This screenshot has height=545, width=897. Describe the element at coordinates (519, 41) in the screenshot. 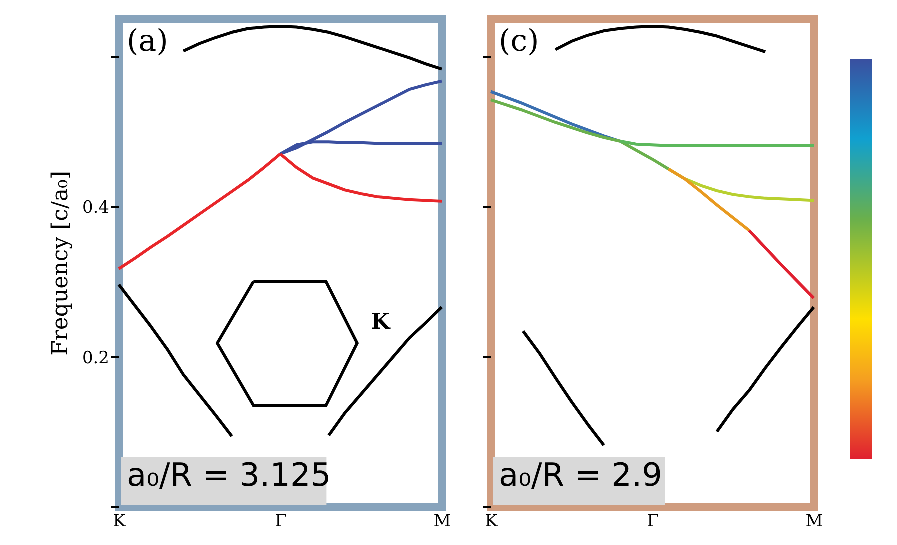

I see `annotation: (c)` at that location.